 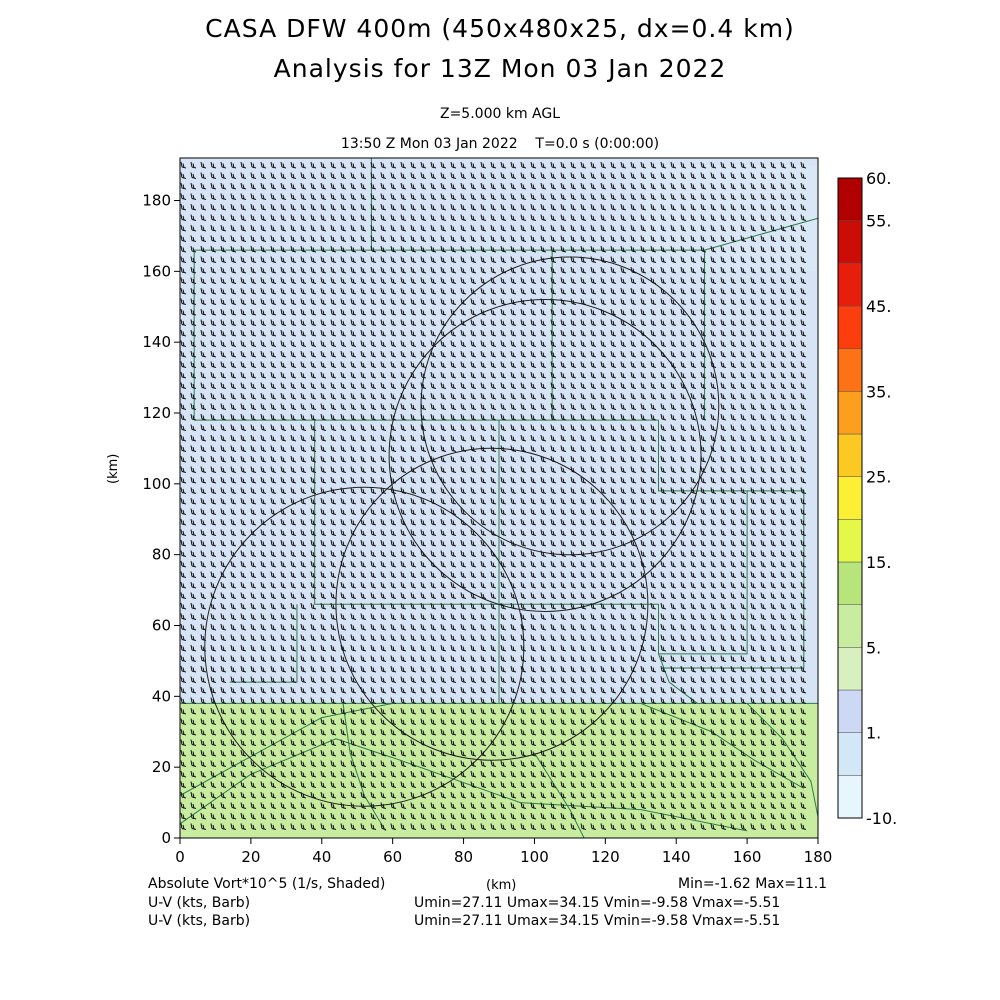 What do you see at coordinates (161, 555) in the screenshot?
I see `y-tick-label-4: 80` at bounding box center [161, 555].